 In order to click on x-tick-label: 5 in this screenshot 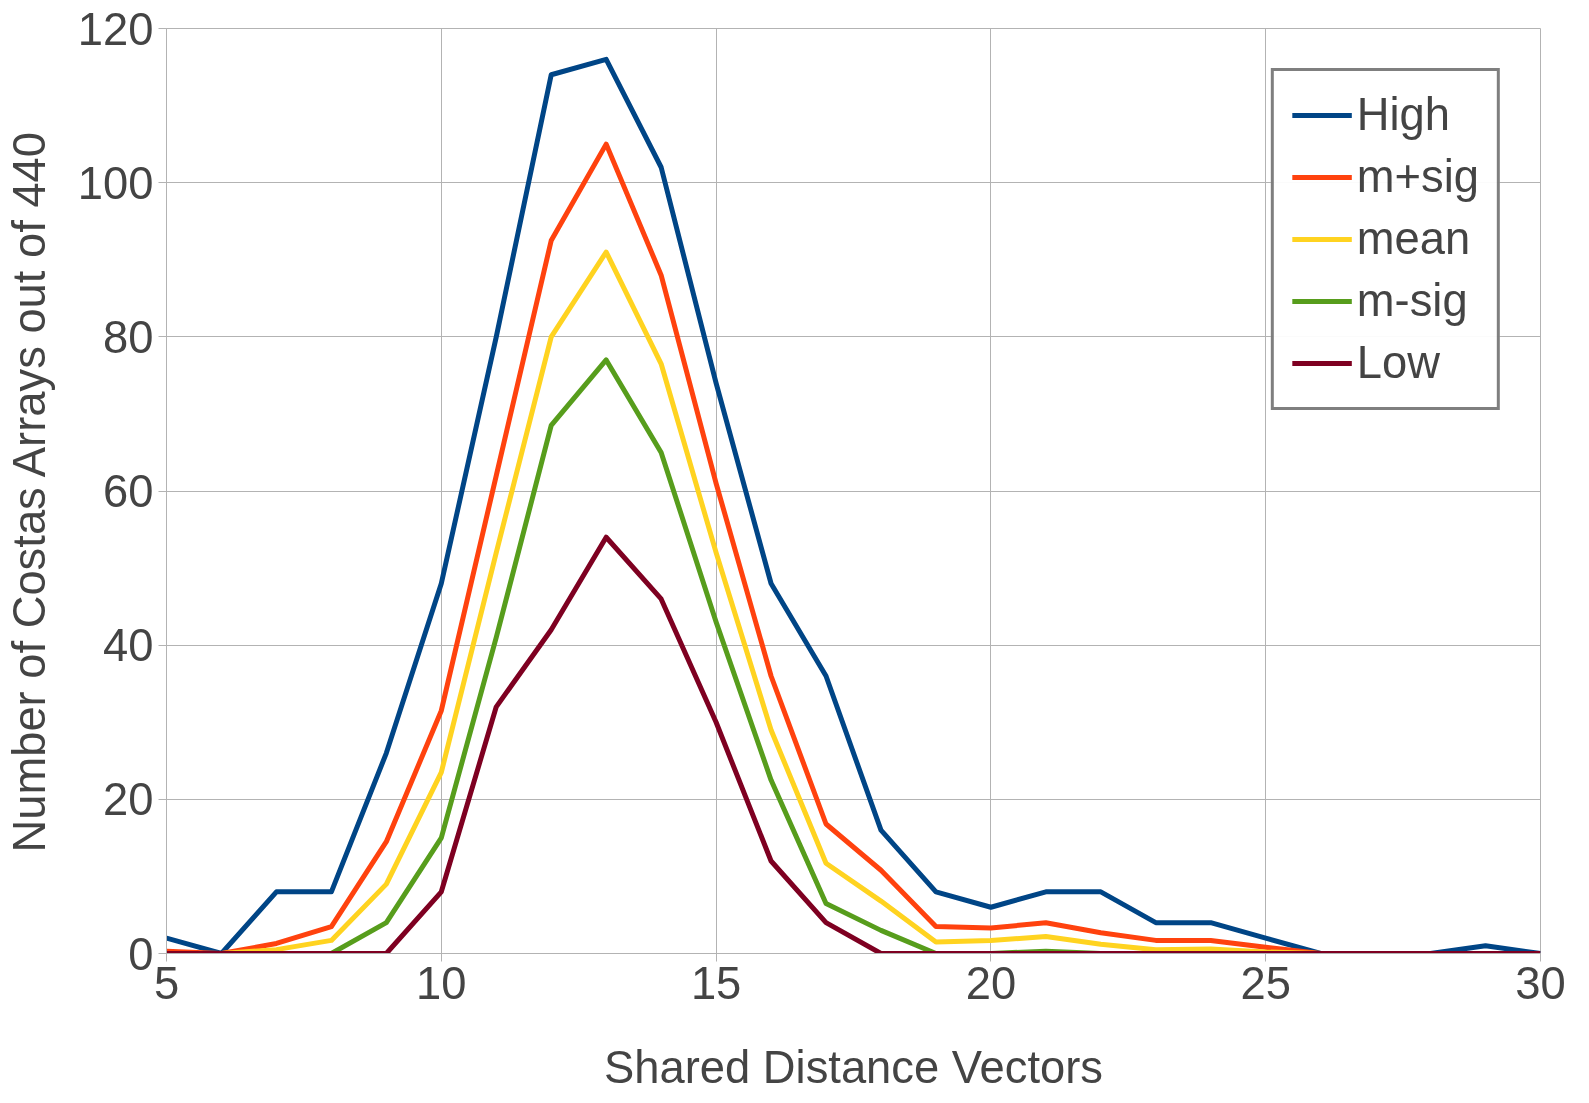, I will do `click(166, 983)`.